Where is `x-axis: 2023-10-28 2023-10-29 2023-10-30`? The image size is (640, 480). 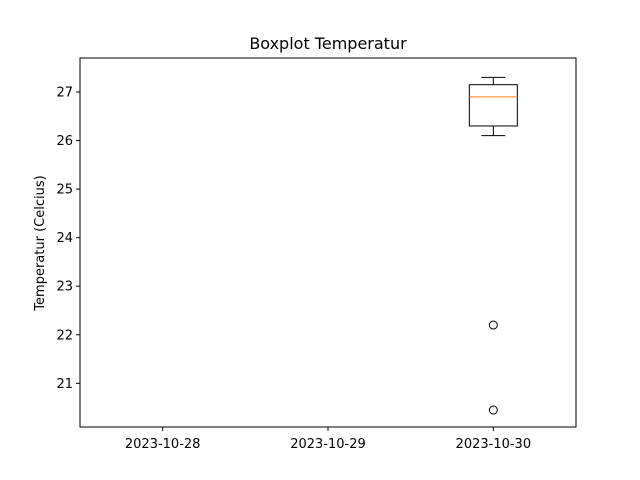
x-axis: 2023-10-28 2023-10-29 2023-10-30 is located at coordinates (328, 439).